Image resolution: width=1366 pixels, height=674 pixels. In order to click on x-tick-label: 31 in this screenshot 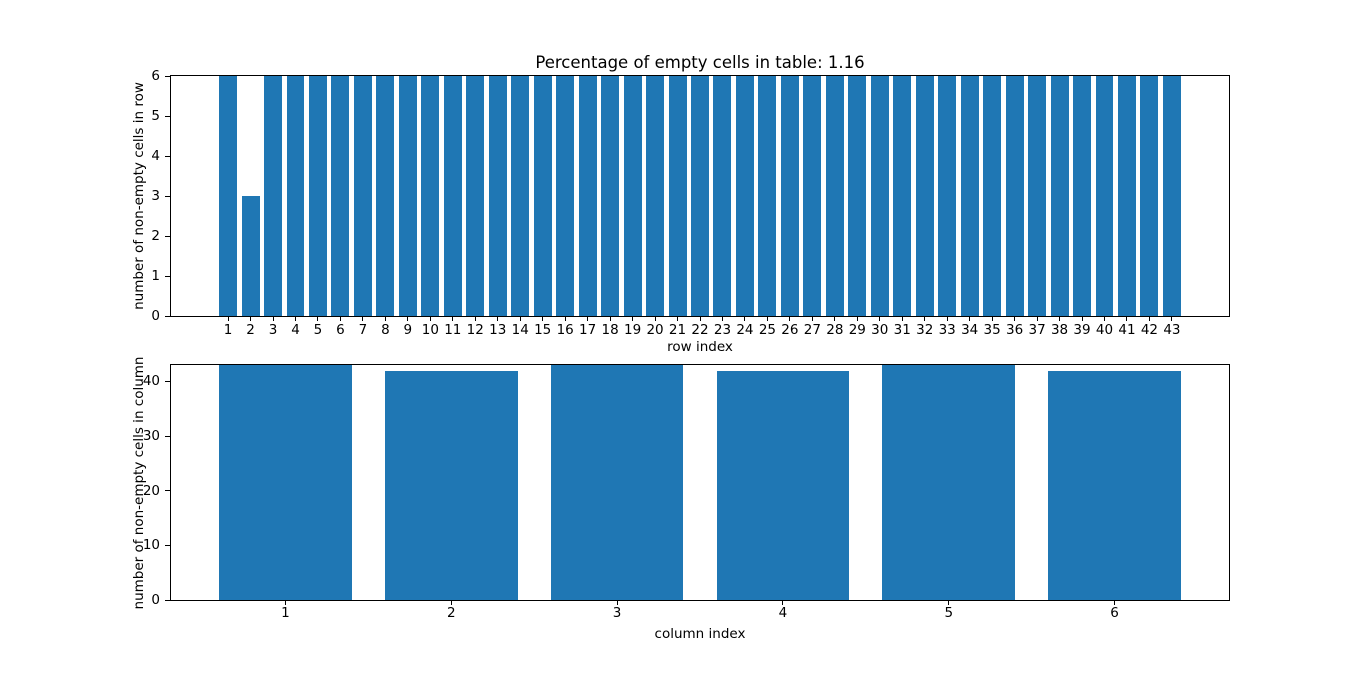, I will do `click(902, 330)`.